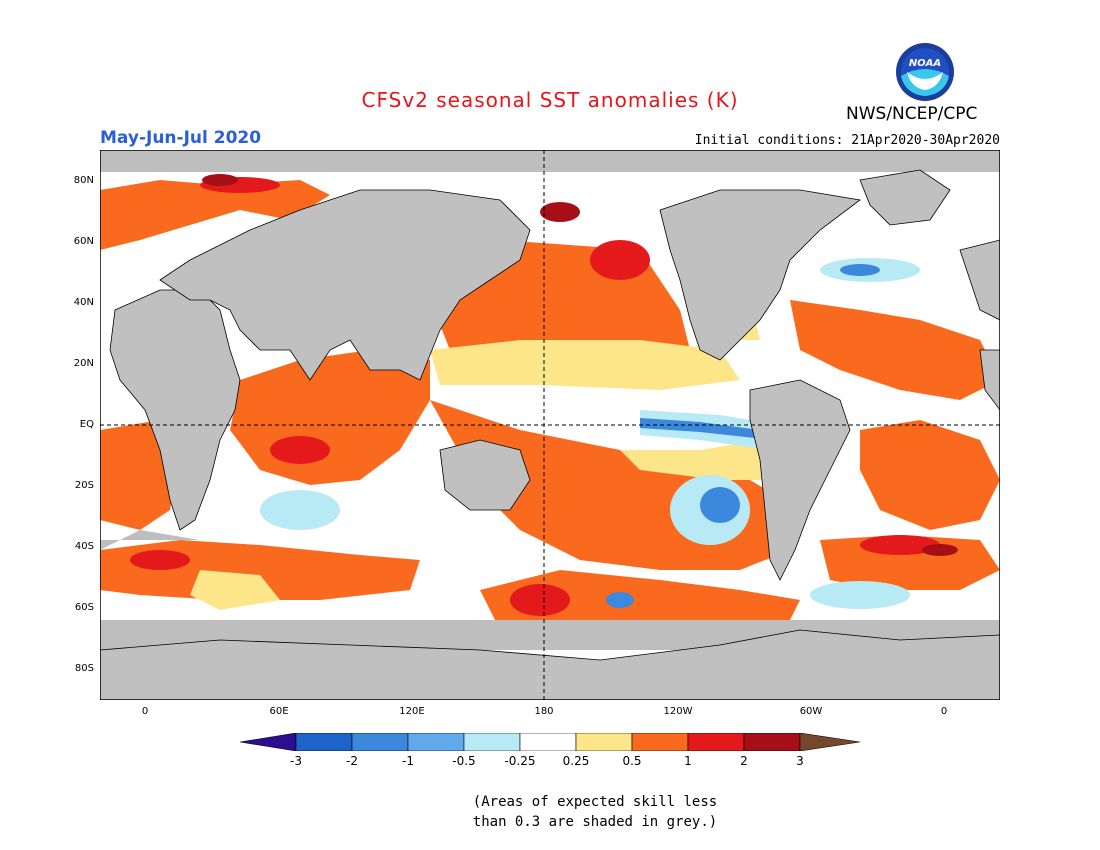 This screenshot has width=1100, height=850. Describe the element at coordinates (595, 822) in the screenshot. I see `skill-note-line2: than 0.3 are shaded in grey.)` at that location.